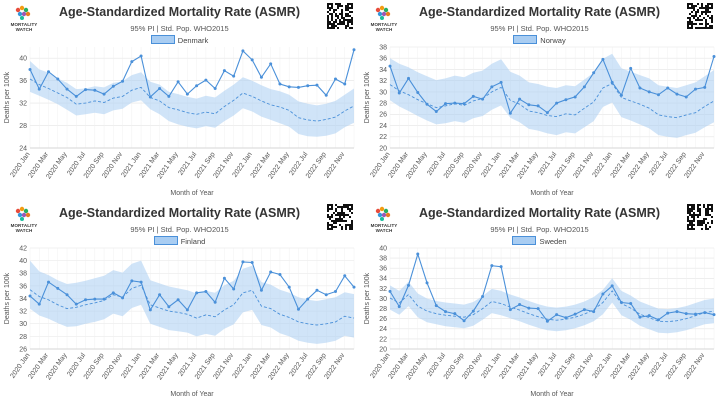 This screenshot has width=719, height=401. What do you see at coordinates (179, 241) in the screenshot?
I see `legend: Finland` at bounding box center [179, 241].